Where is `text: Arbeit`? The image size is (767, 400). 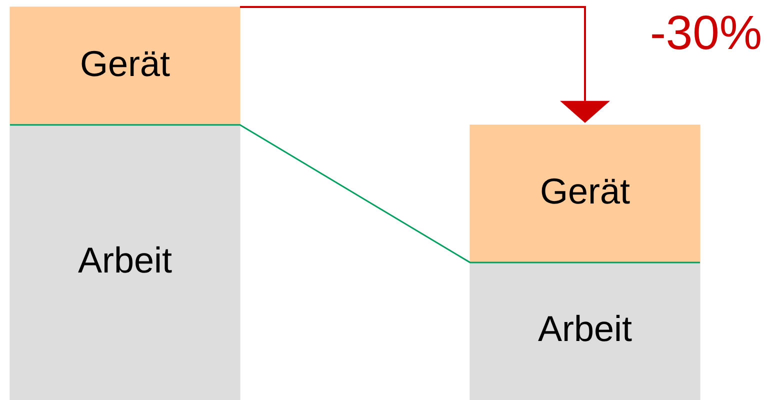 text: Arbeit is located at coordinates (125, 259).